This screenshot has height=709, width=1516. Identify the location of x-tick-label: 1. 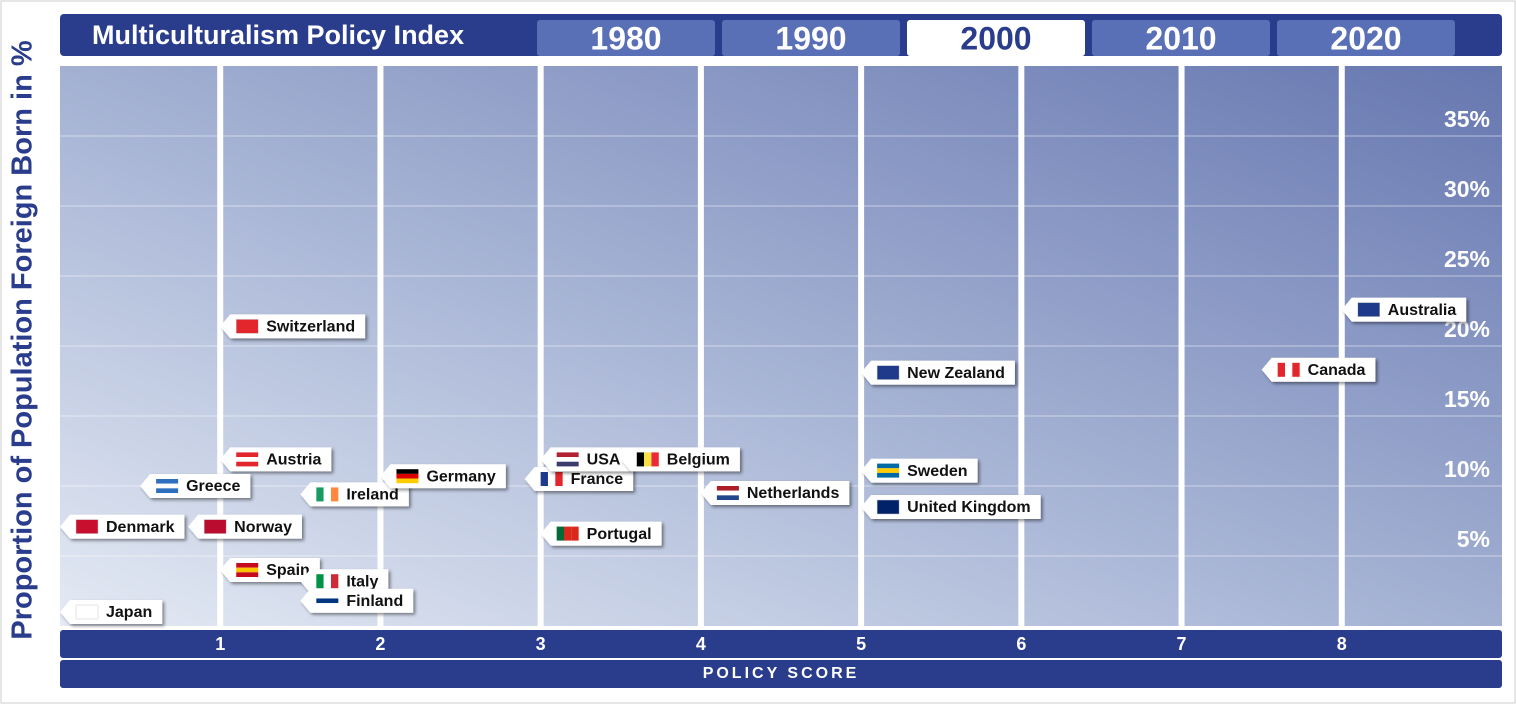
(220, 644).